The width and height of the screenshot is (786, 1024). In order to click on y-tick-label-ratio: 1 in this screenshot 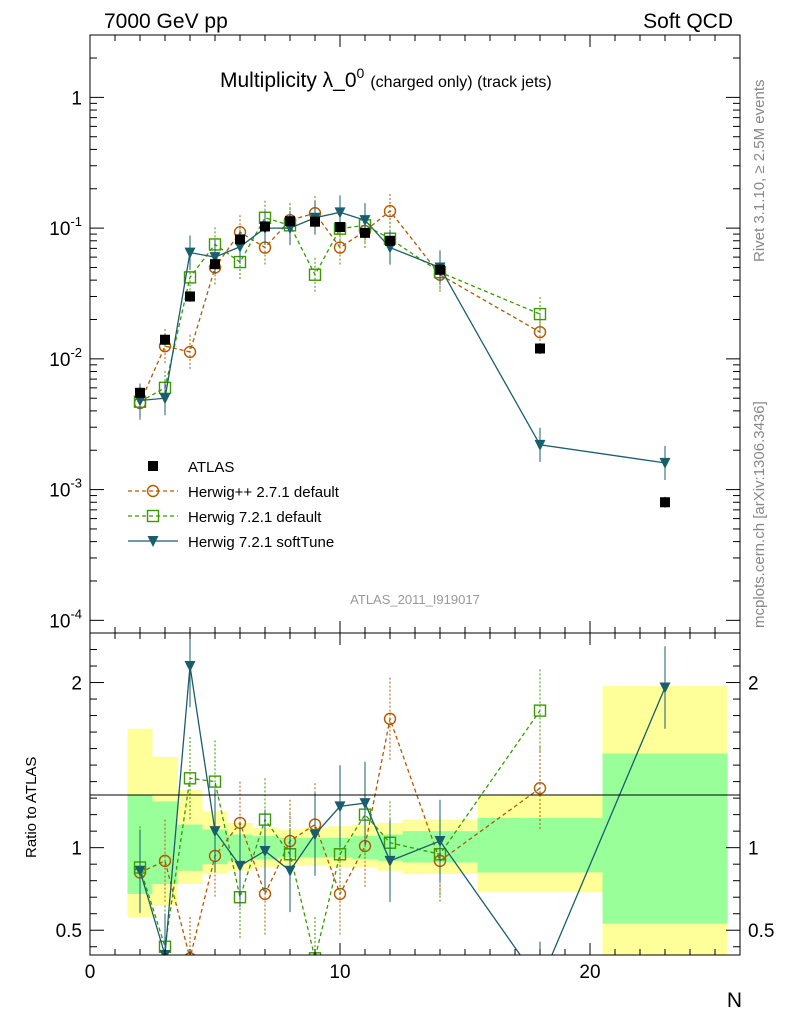, I will do `click(76, 849)`.